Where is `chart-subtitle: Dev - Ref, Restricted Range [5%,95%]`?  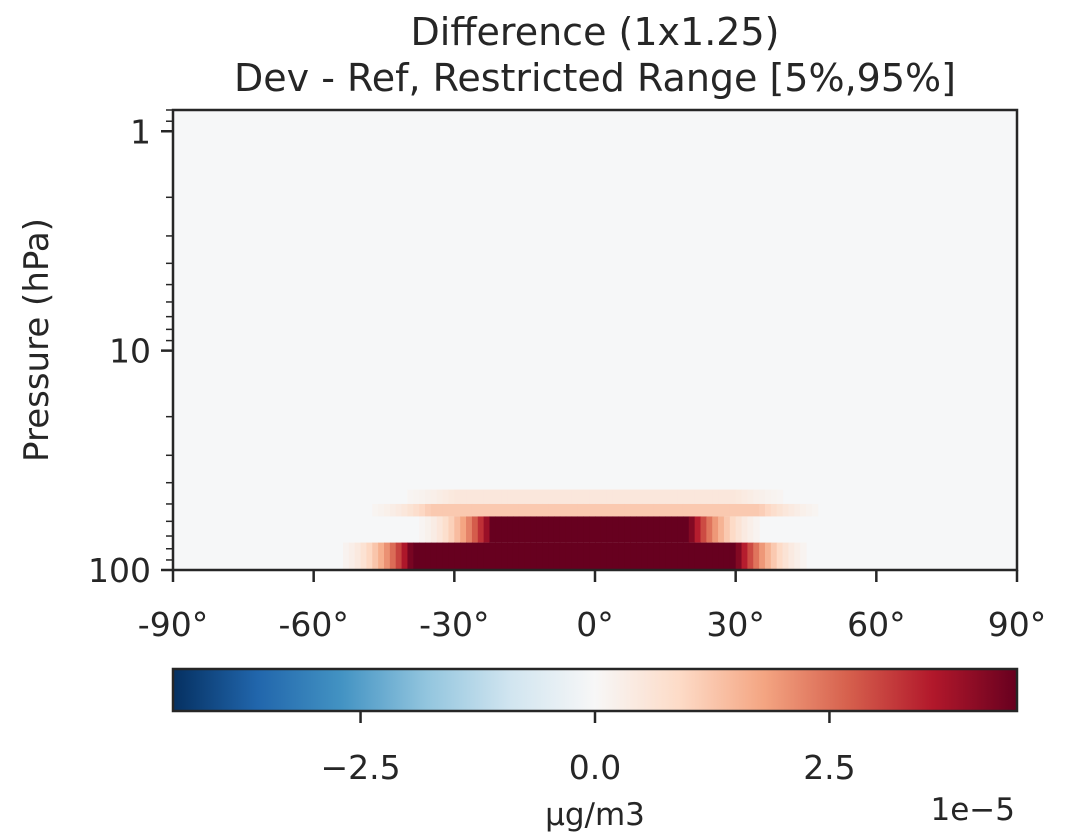 chart-subtitle: Dev - Ref, Restricted Range [5%,95%] is located at coordinates (595, 78).